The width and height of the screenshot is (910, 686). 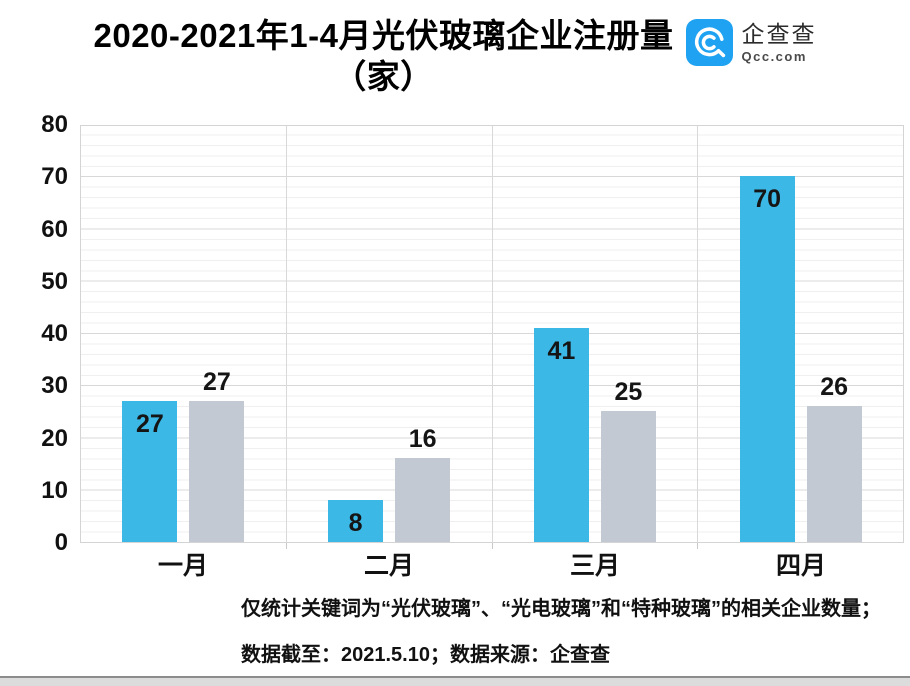 What do you see at coordinates (774, 56) in the screenshot?
I see `logo-domain: Qcc.com` at bounding box center [774, 56].